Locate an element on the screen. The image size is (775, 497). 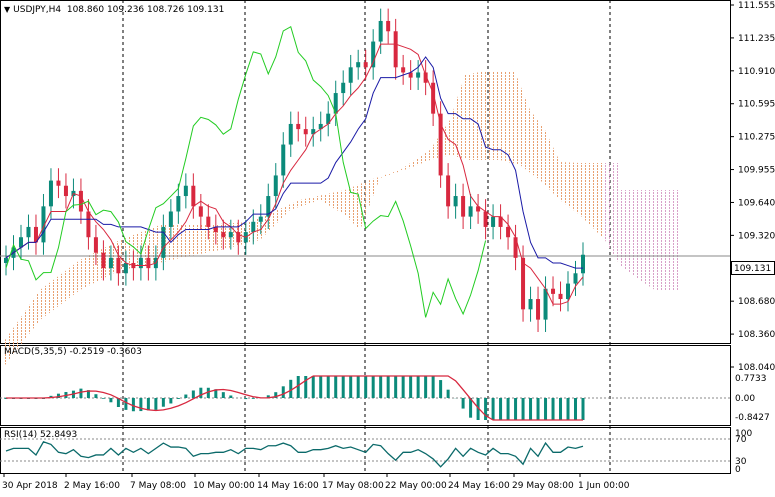
y-tick-label-6: 109.640 is located at coordinates (756, 203).